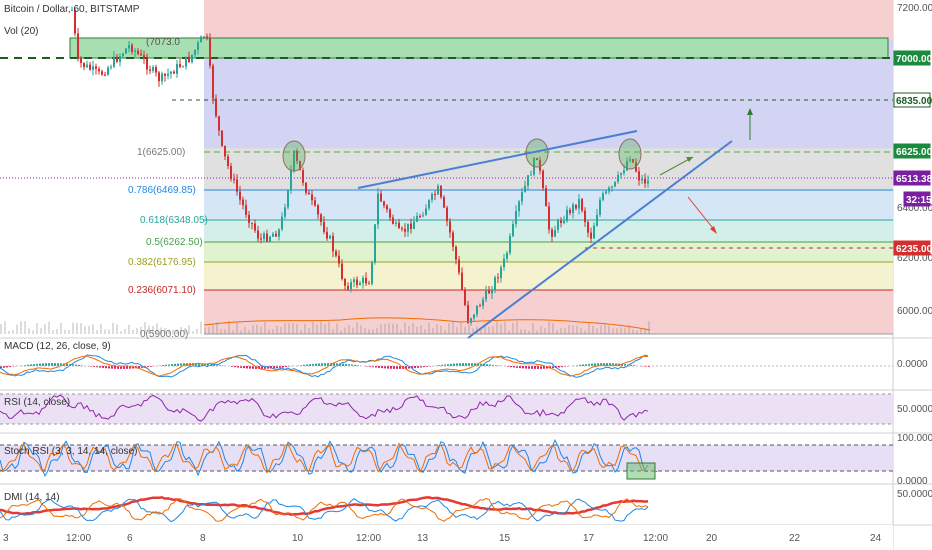  I want to click on stoch-pane, so click(446, 459).